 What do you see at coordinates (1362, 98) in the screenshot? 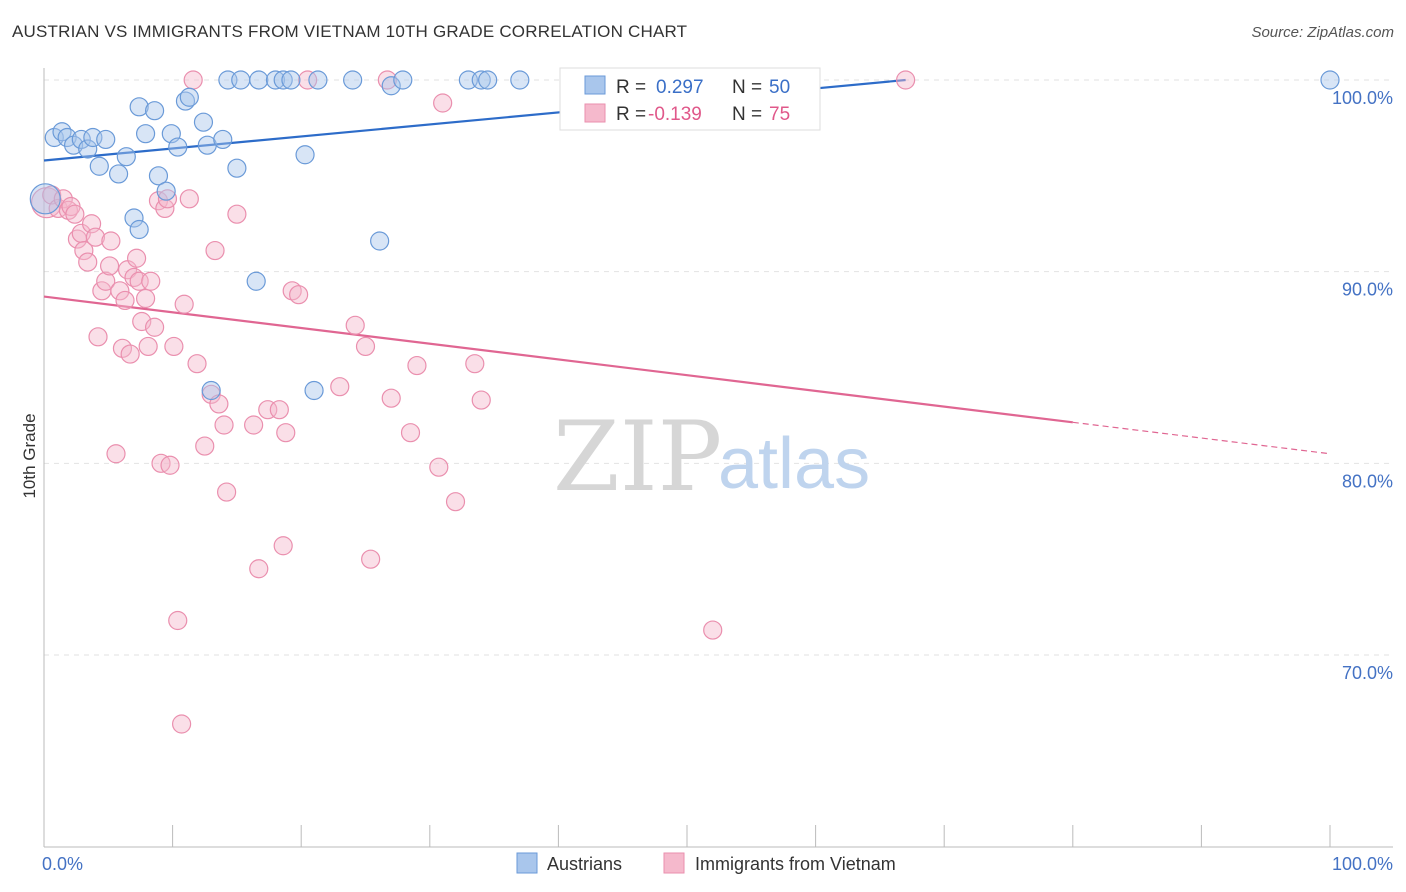
I see `y-tick-label-100: 100.0%` at bounding box center [1362, 98].